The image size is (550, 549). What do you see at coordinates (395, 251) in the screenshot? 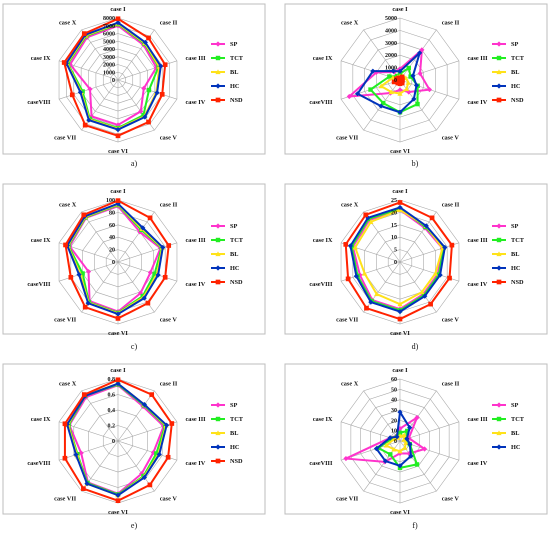
I see `tick-label: 5` at bounding box center [395, 251].